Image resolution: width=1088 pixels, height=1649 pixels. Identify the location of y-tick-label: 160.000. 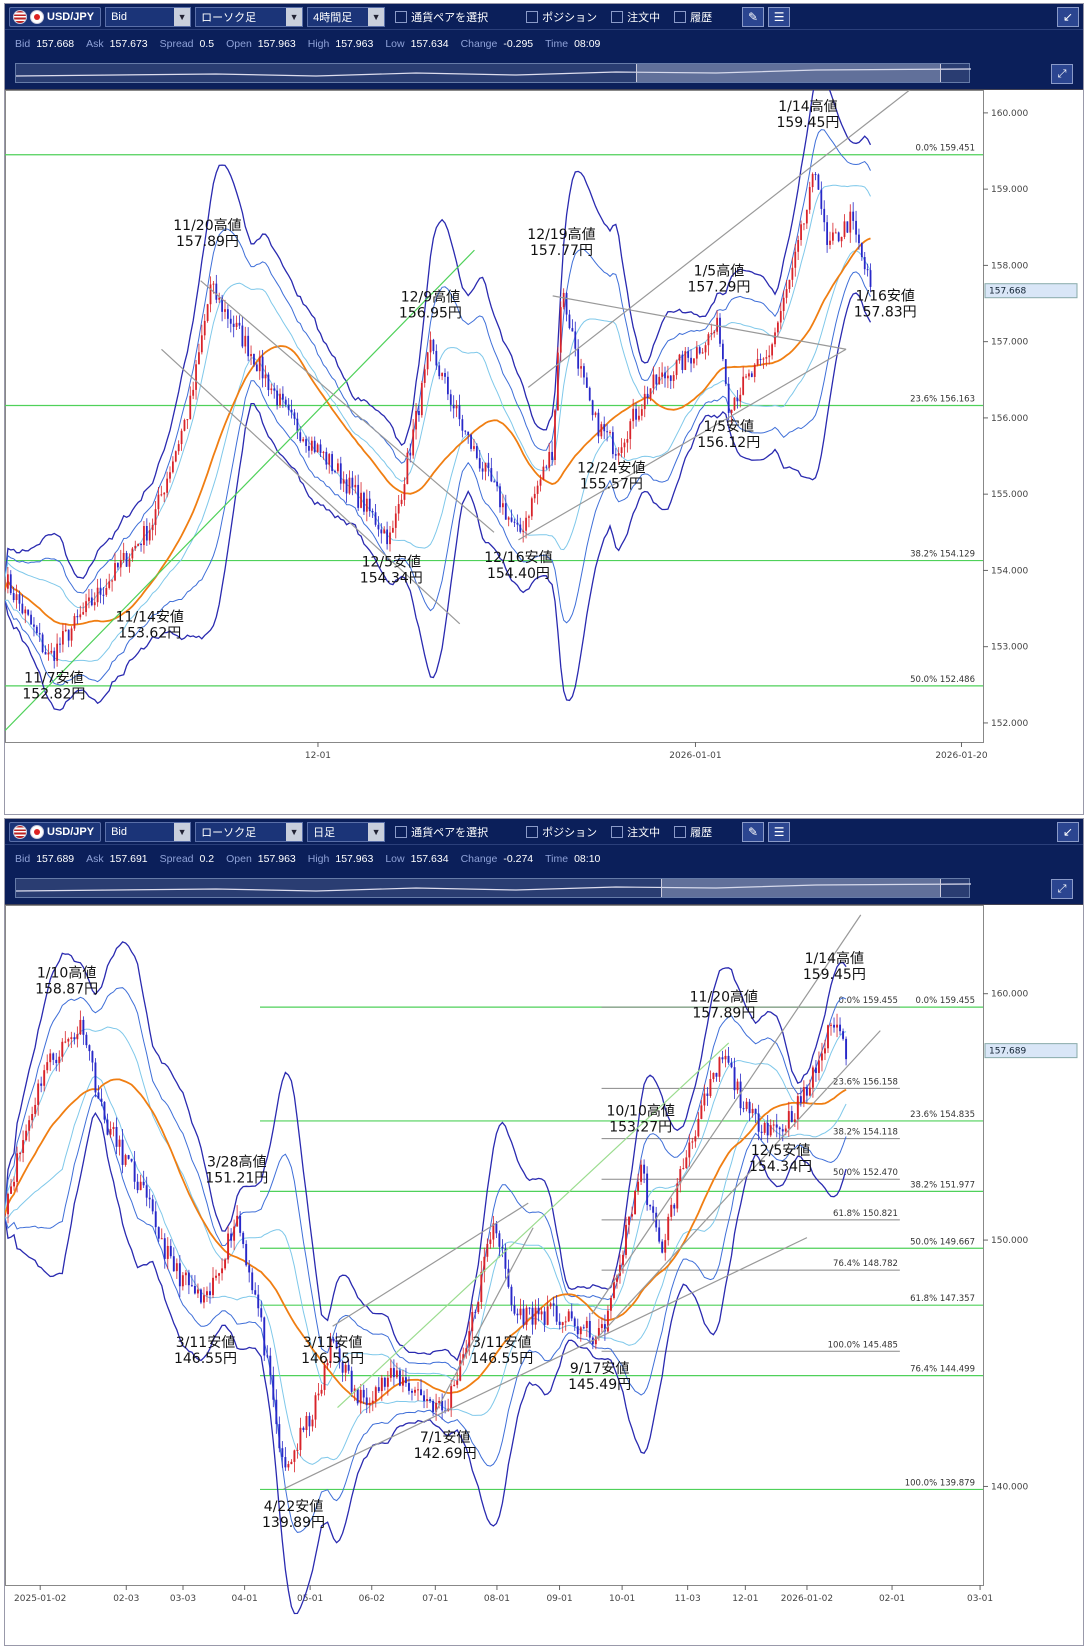
(1009, 114).